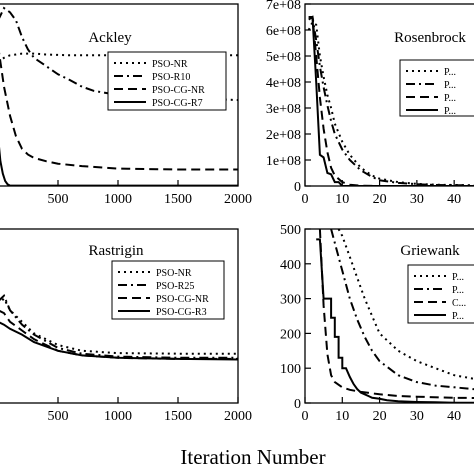 The image size is (474, 474). I want to click on y-tick-label: 7e+08, so click(283, 6).